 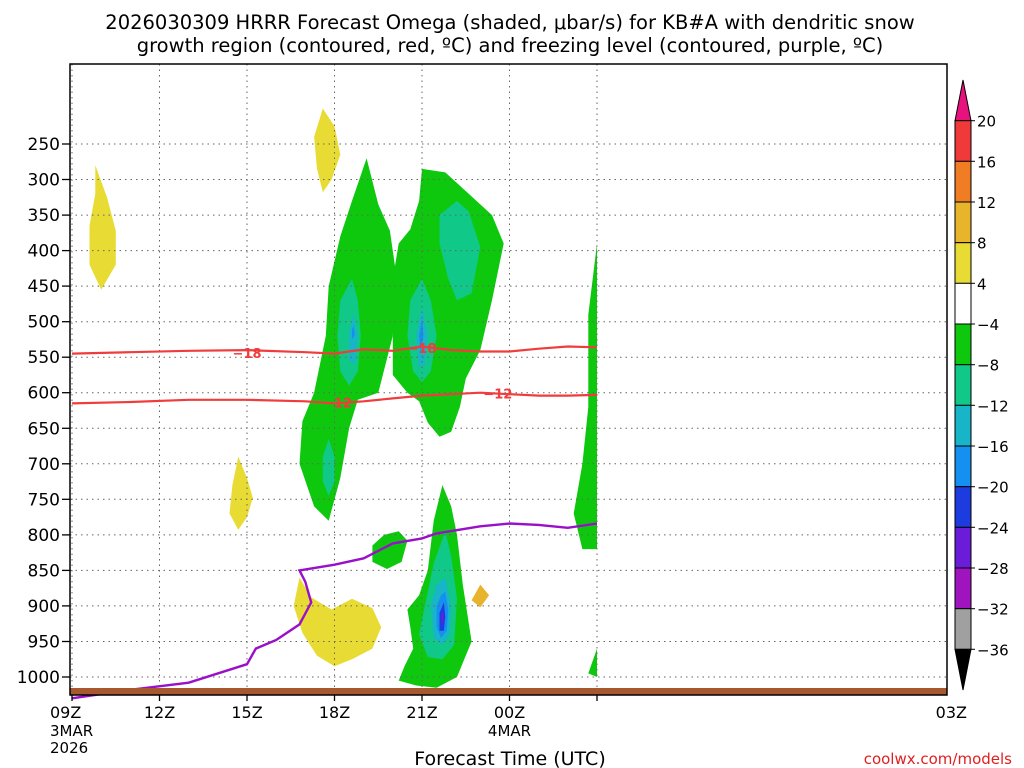 I want to click on legend-label-10: −24, so click(x=993, y=528).